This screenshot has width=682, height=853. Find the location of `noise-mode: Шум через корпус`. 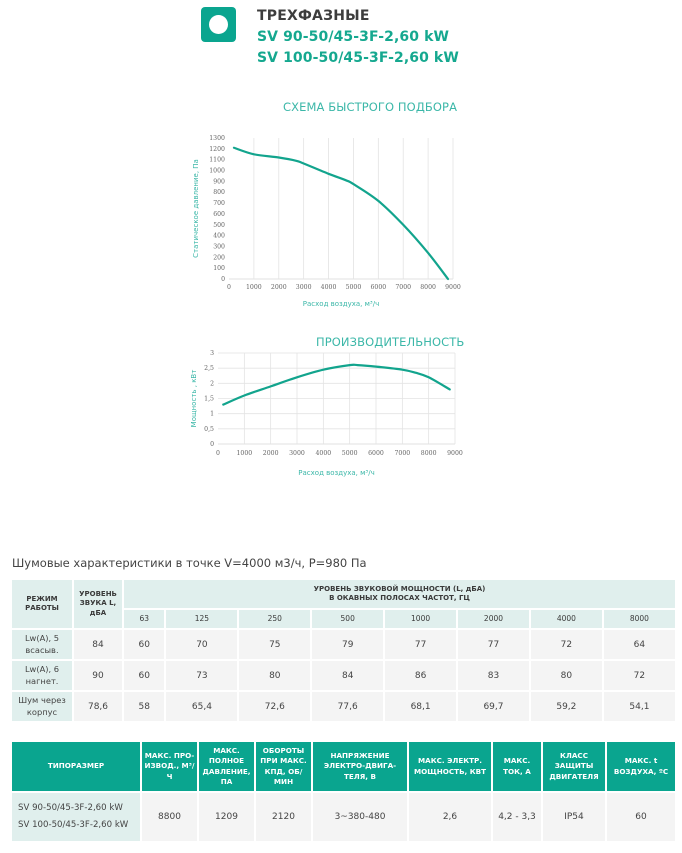

noise-mode: Шум через корпус is located at coordinates (42, 706).